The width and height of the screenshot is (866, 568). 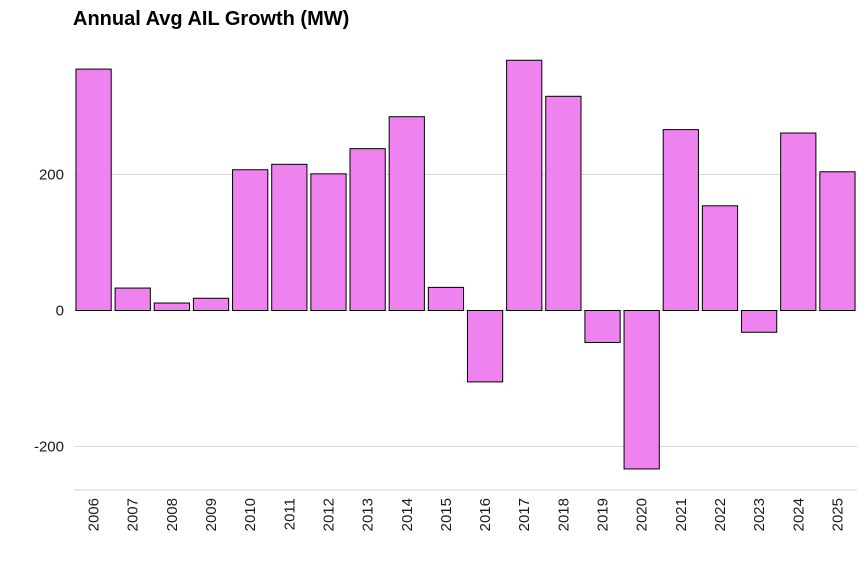 What do you see at coordinates (837, 241) in the screenshot?
I see `bar-2025` at bounding box center [837, 241].